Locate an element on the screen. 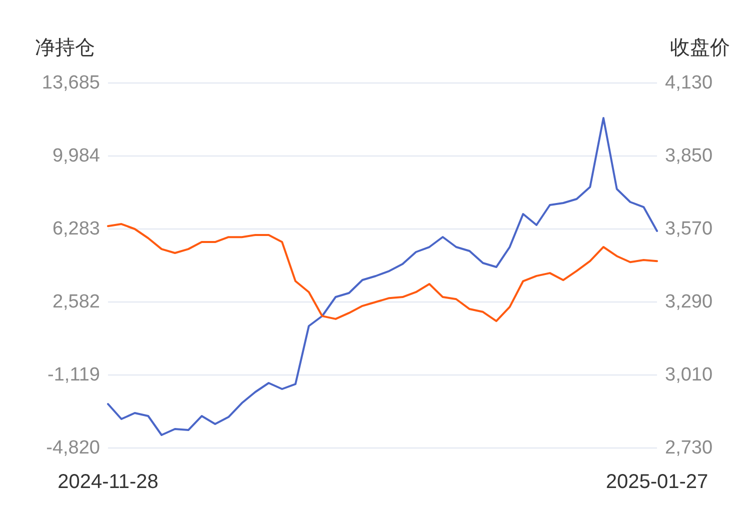 This screenshot has height=510, width=750. y2-tick-label: 3,850 is located at coordinates (689, 156).